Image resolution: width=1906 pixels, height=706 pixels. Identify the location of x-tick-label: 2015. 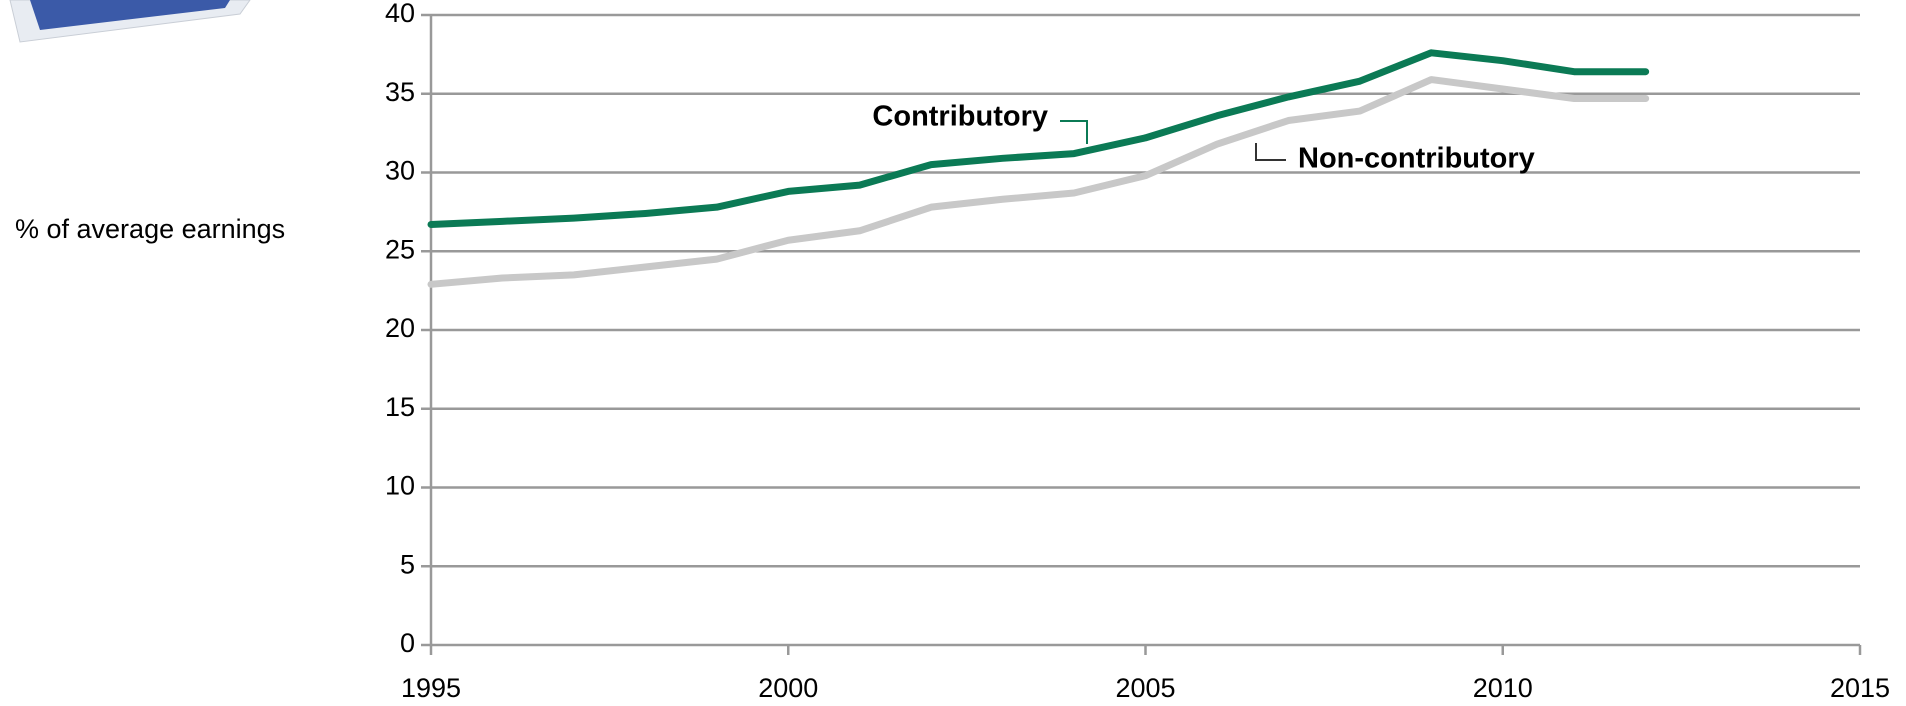
(1860, 688).